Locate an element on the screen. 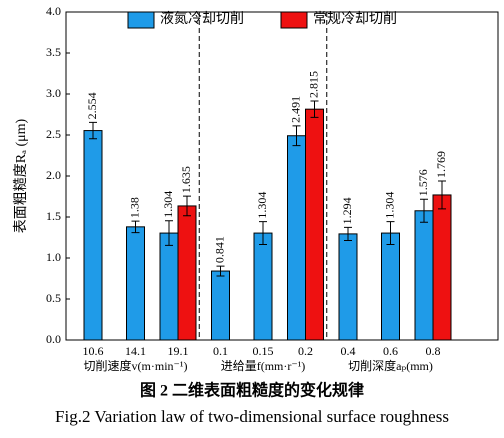  y-tick-label: 3.5 is located at coordinates (53, 52).